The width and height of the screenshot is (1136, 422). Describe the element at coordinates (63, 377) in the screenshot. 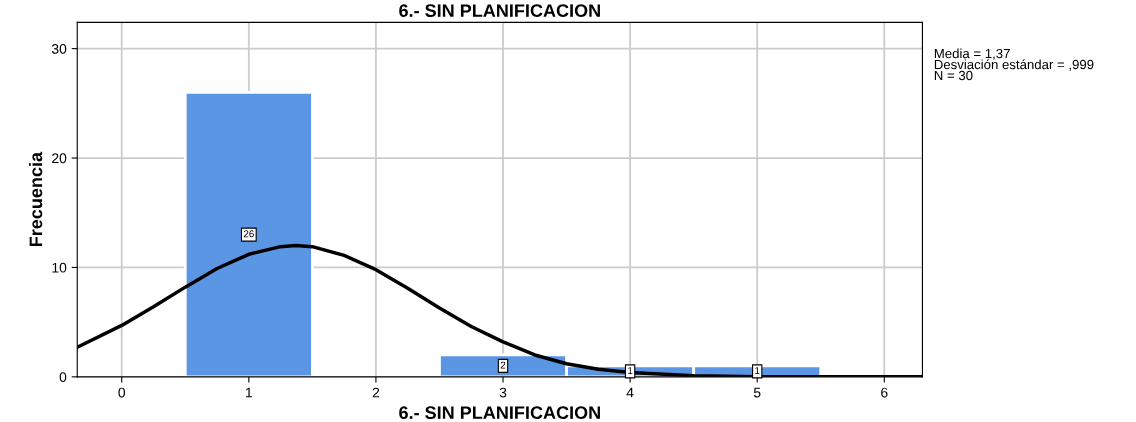

I see `y-tick-label: 0` at that location.